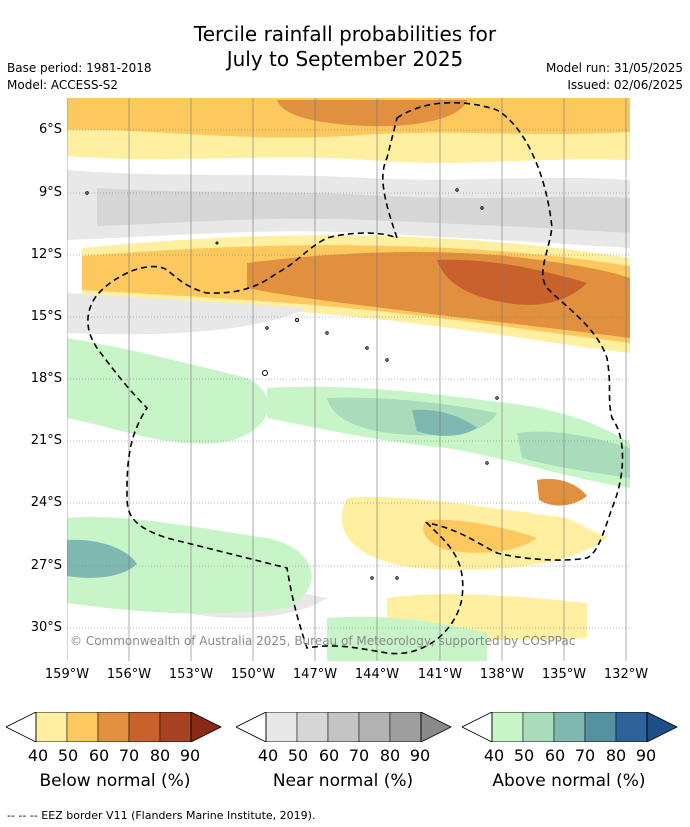  What do you see at coordinates (625, 85) in the screenshot?
I see `issued-date: Issued: 02/06/2025` at bounding box center [625, 85].